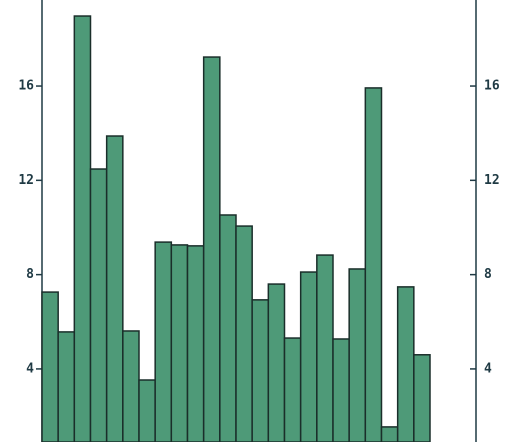  I want to click on y2-tick-label: 4, so click(488, 368).